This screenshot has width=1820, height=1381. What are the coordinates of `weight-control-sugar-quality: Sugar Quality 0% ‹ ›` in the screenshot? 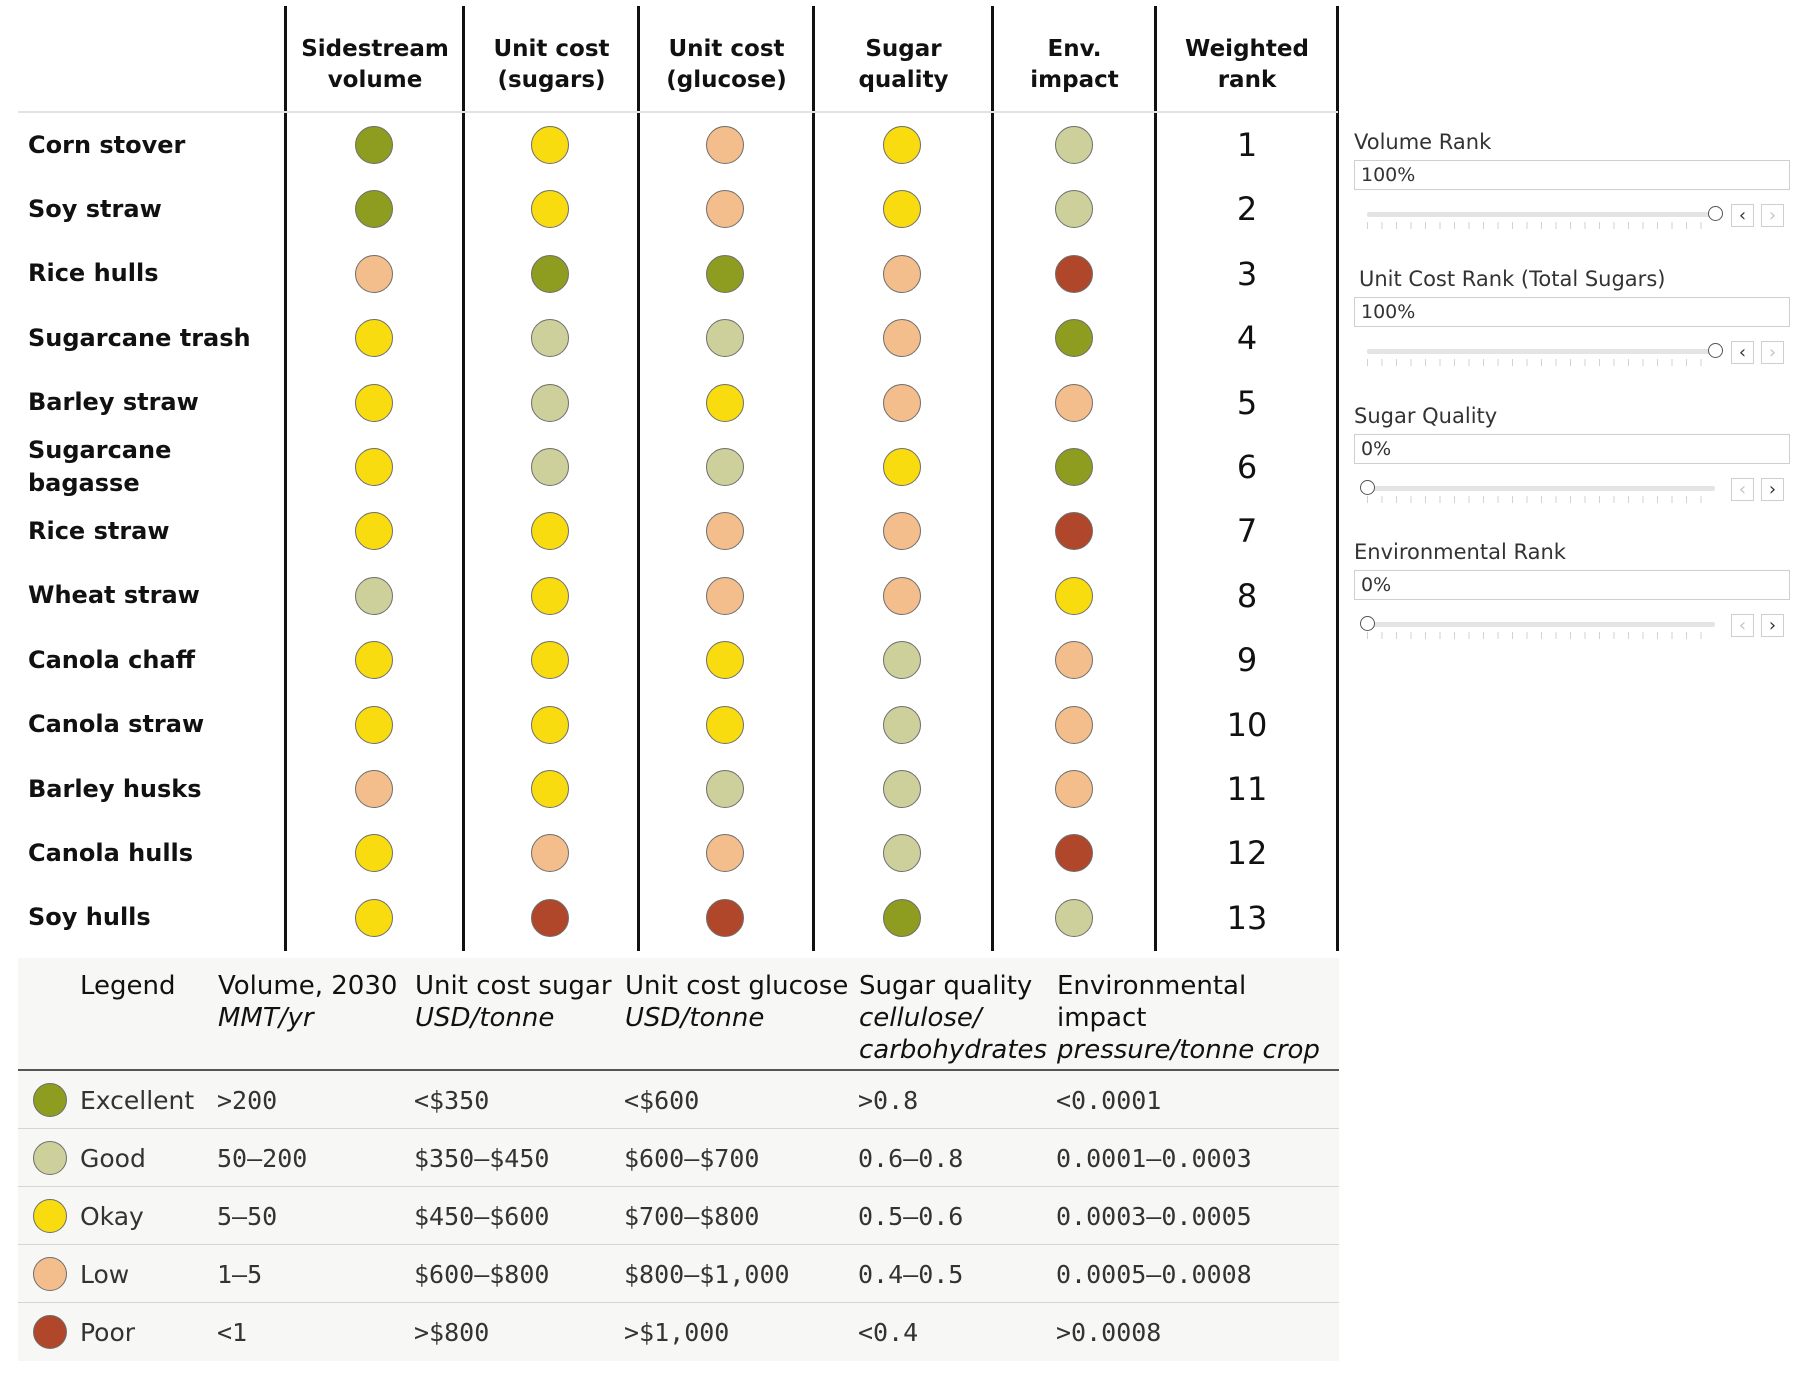 It's located at (1573, 459).